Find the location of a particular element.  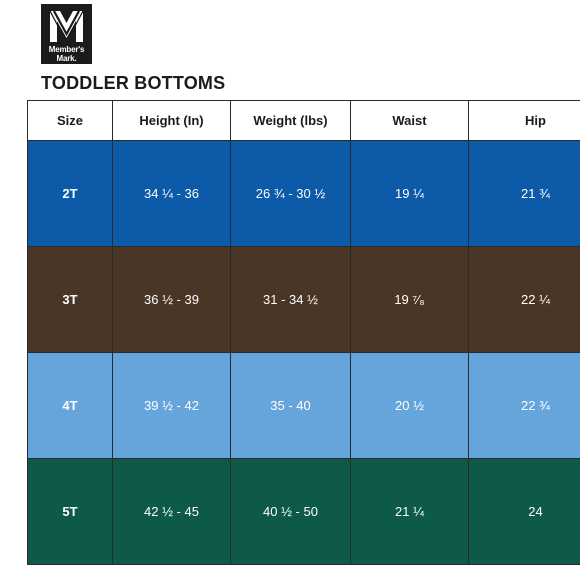

waist-cell: 20 ½ is located at coordinates (409, 405).